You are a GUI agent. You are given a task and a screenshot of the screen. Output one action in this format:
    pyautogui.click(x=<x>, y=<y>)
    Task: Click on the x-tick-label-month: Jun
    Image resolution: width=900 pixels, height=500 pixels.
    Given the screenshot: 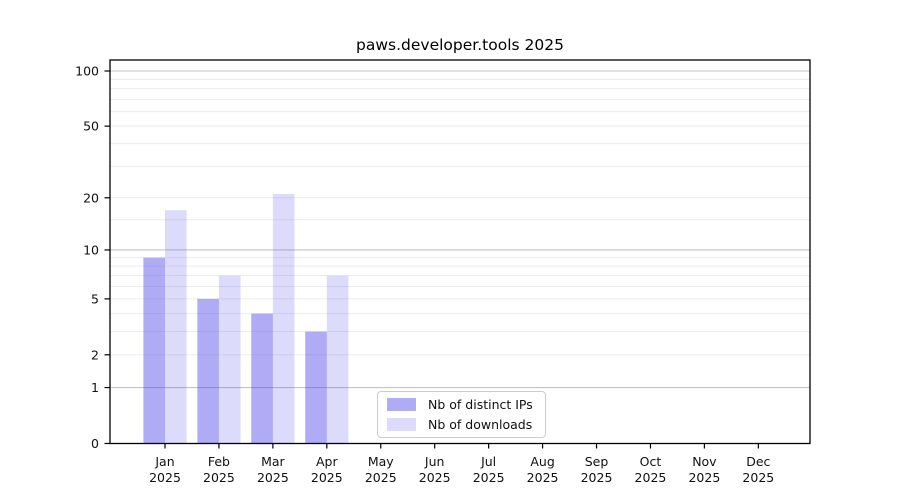 What is the action you would take?
    pyautogui.click(x=434, y=461)
    